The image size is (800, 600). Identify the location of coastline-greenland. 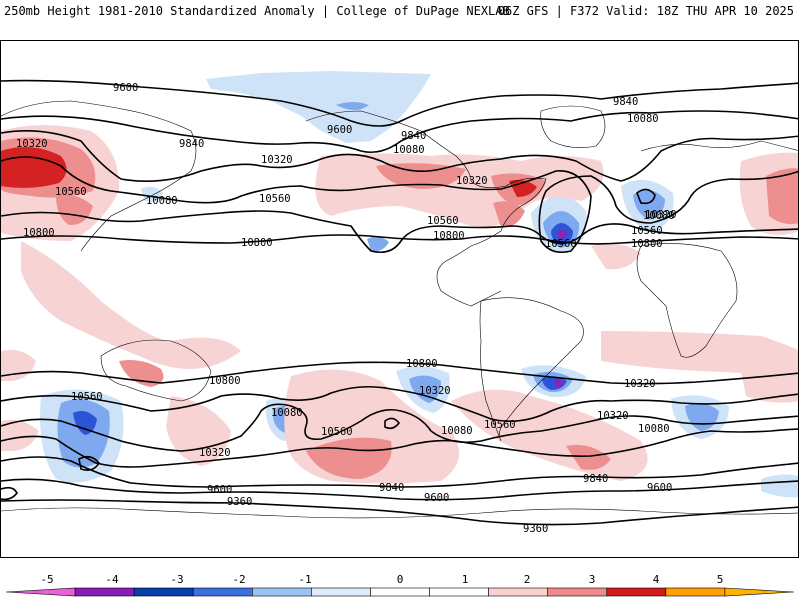
(573, 126).